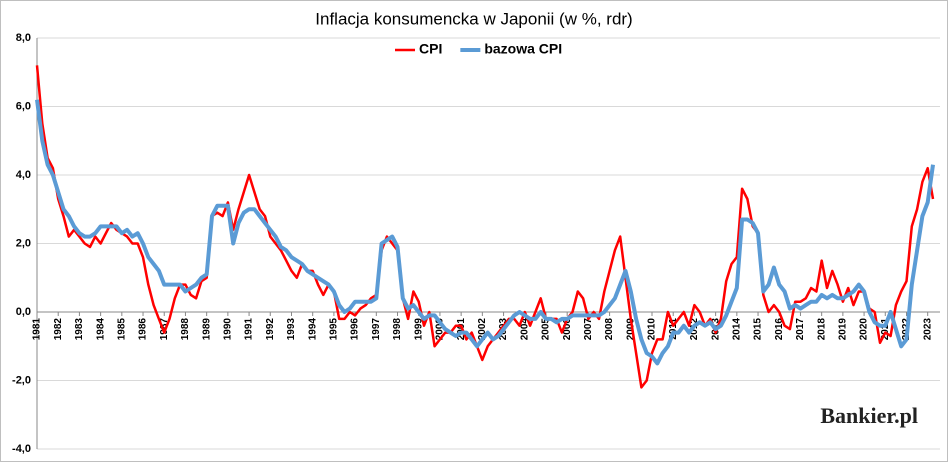 The width and height of the screenshot is (948, 462). I want to click on x-tick-label: 1996, so click(355, 329).